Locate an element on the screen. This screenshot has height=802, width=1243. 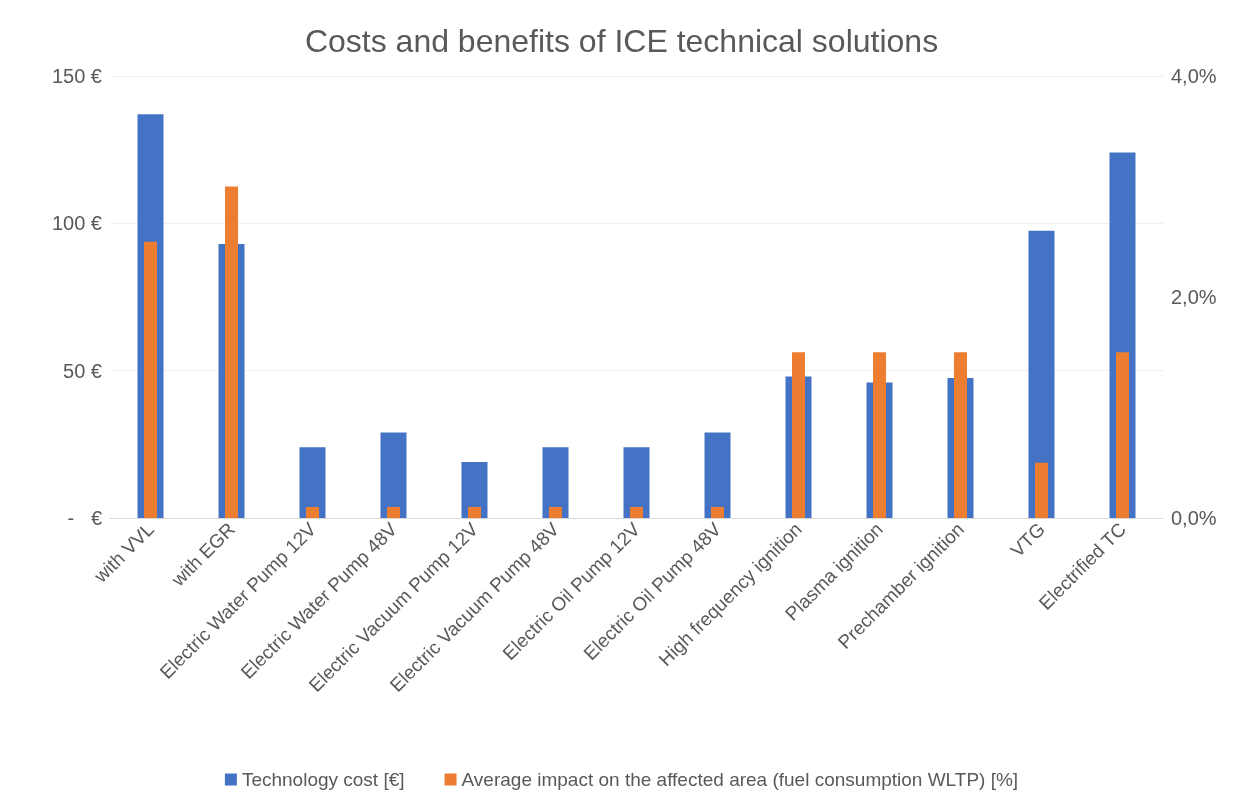
y2-tick-label: 4,0% is located at coordinates (1194, 76).